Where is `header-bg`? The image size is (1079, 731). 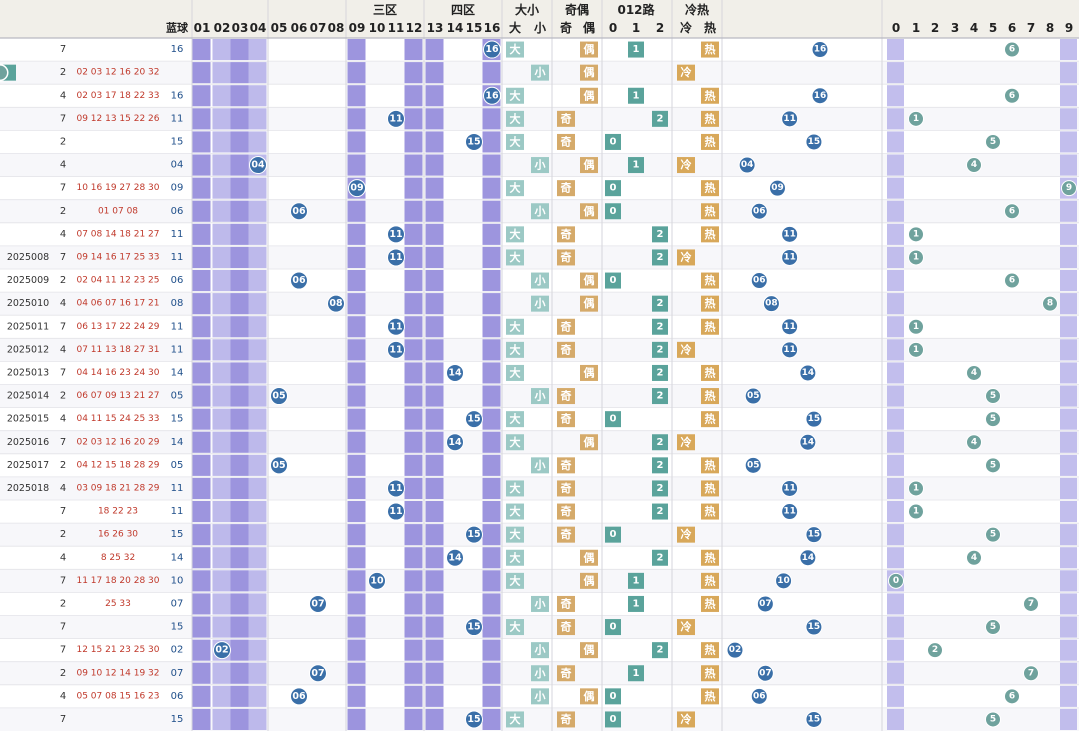
header-bg is located at coordinates (539, 19).